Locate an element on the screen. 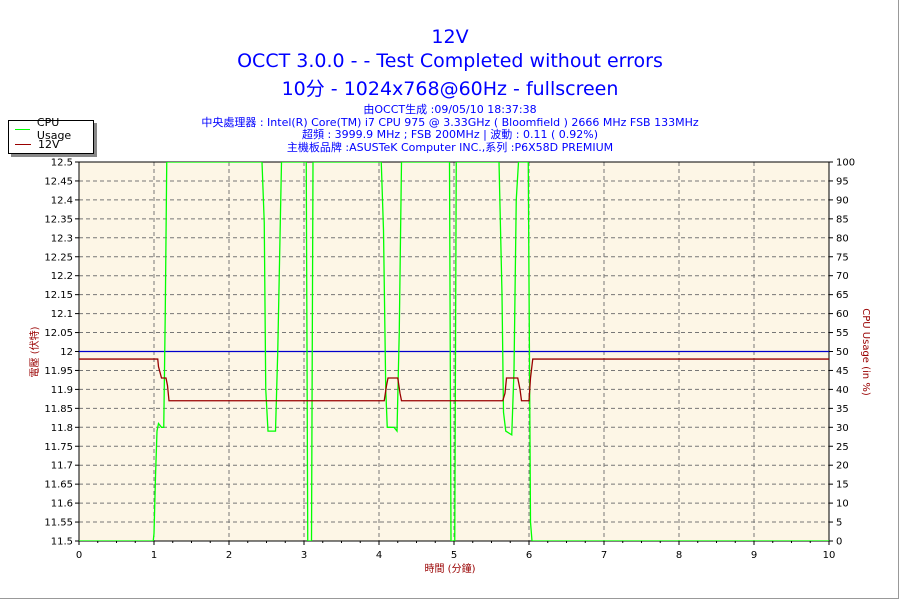  y-tick-label: 11.85 is located at coordinates (58, 409).